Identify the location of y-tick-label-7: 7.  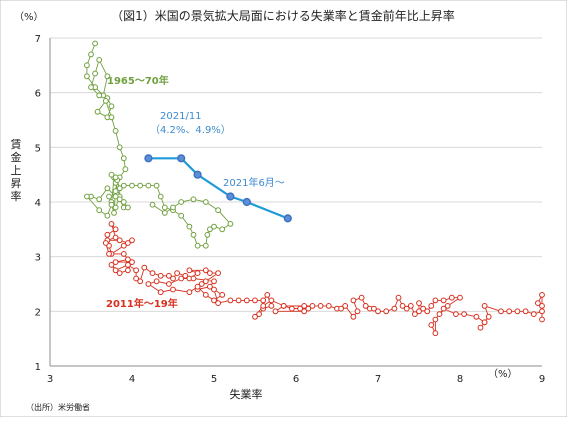
(38, 39).